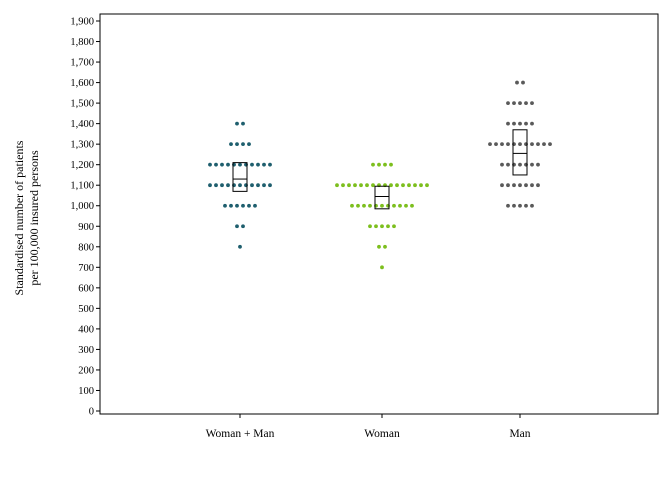 This screenshot has width=672, height=480. Describe the element at coordinates (519, 434) in the screenshot. I see `x-tick-label: Man` at that location.